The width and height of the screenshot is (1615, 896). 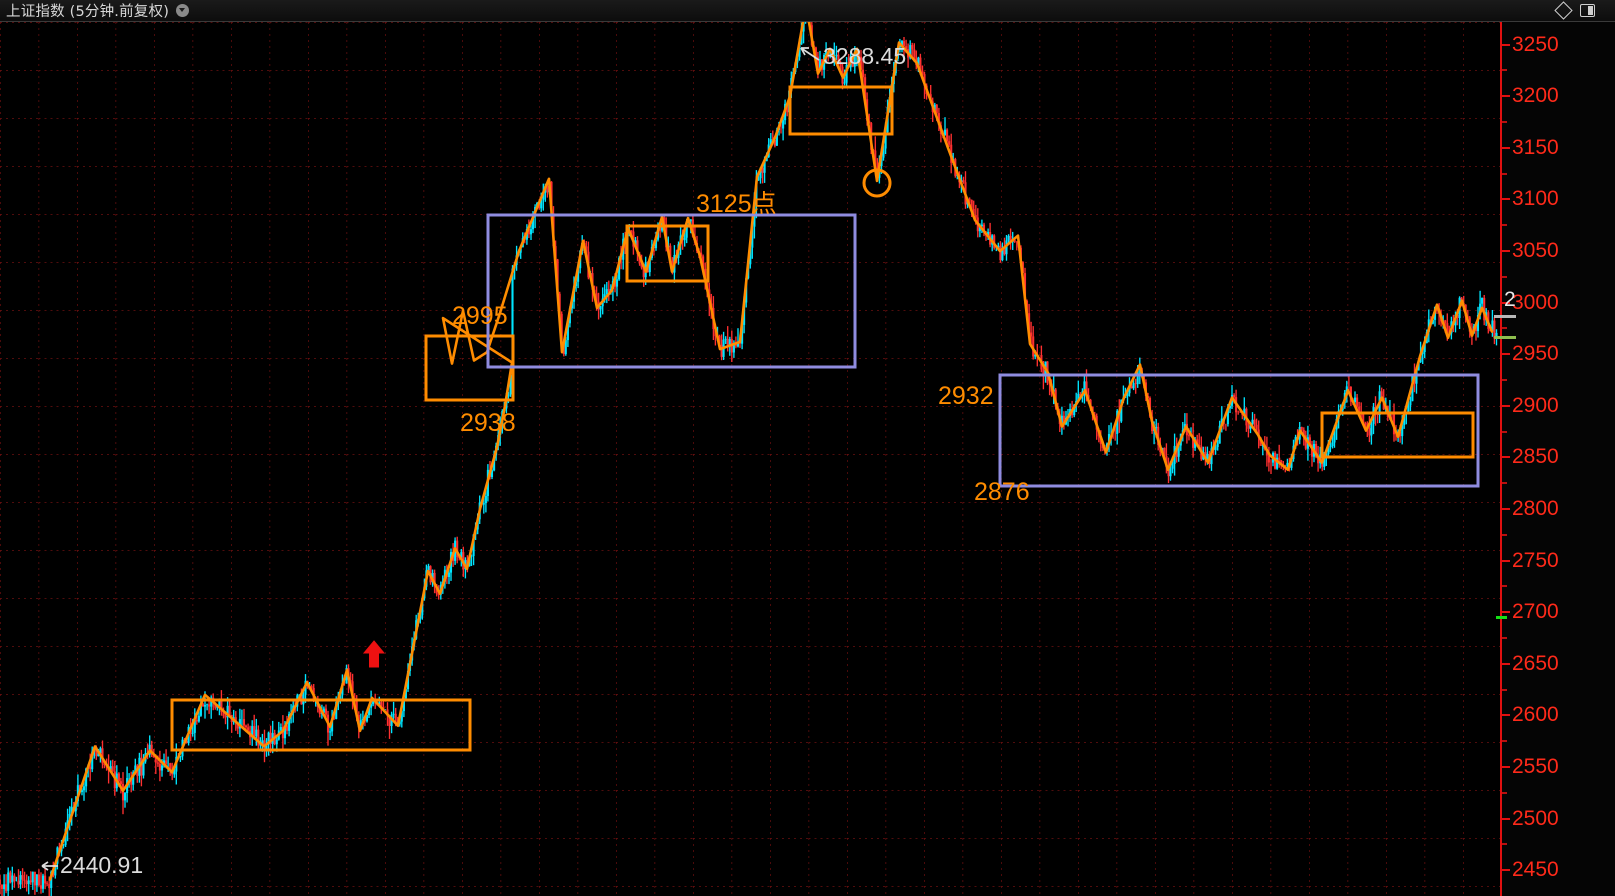 I want to click on price-axis-tick-label: 2900, so click(x=1535, y=405).